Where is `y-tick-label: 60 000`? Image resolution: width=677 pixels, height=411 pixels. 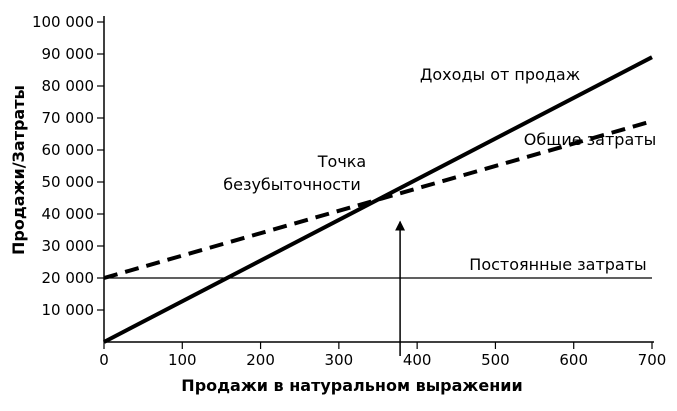
y-tick-label: 60 000 is located at coordinates (68, 150).